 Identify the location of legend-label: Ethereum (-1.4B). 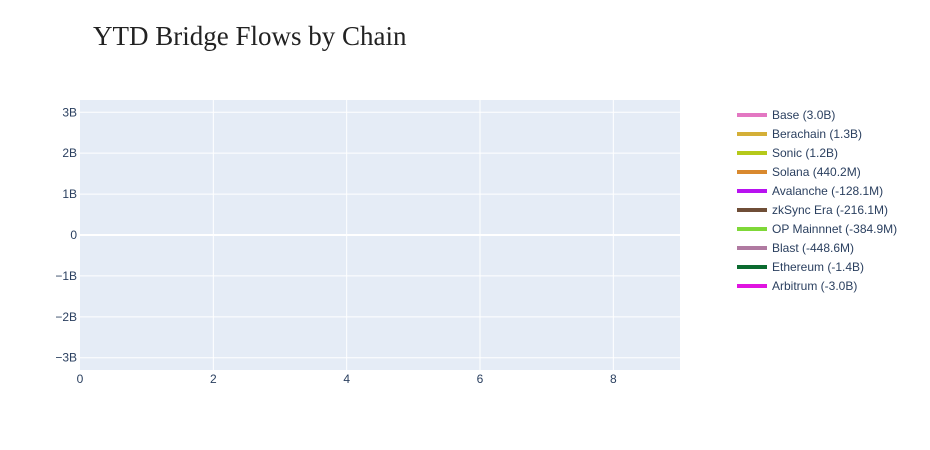
(818, 267).